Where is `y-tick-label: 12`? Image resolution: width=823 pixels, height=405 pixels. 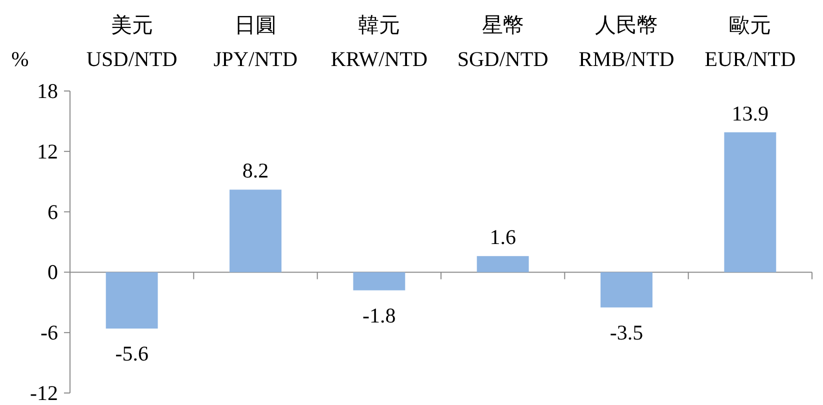 y-tick-label: 12 is located at coordinates (47, 151).